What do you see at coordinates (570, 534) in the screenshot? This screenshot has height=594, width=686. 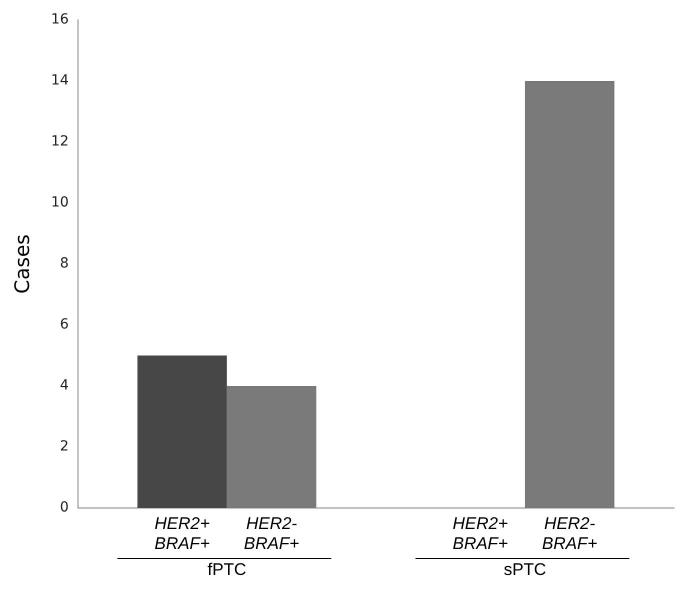 I see `text: HER2- BRAF+` at bounding box center [570, 534].